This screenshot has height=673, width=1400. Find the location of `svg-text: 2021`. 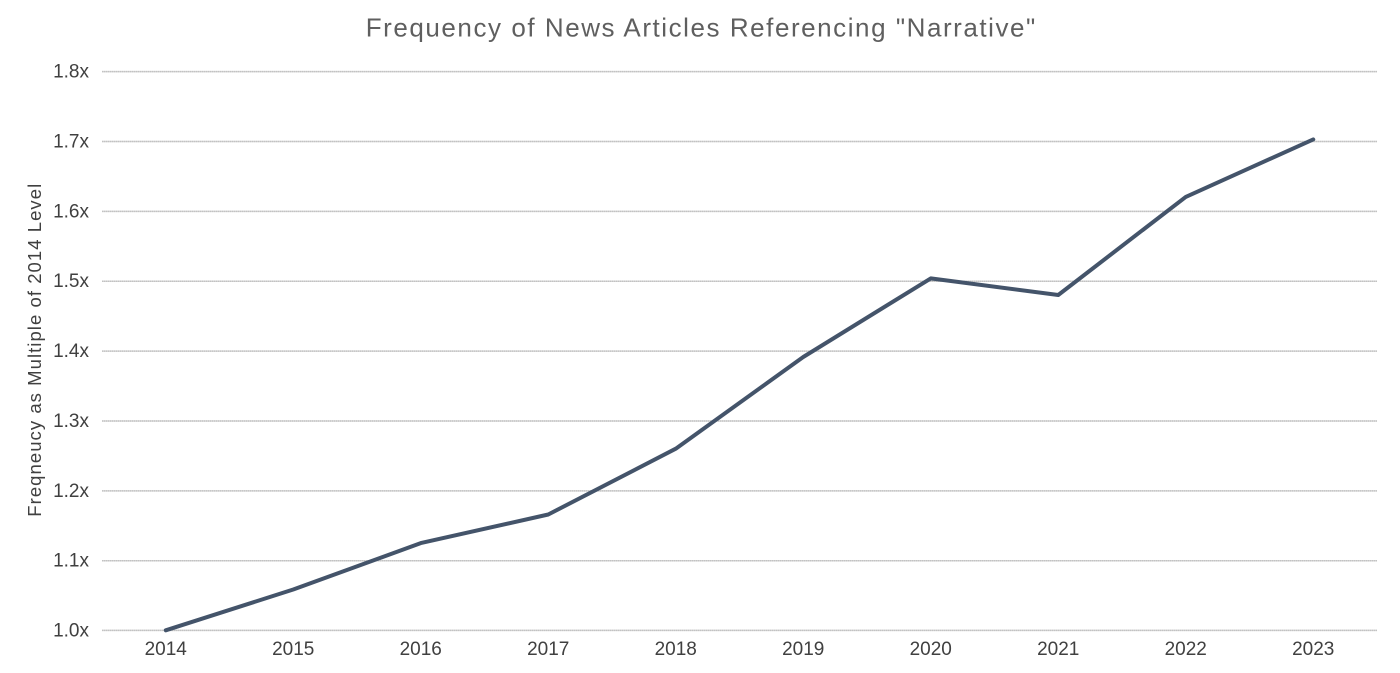

svg-text: 2021 is located at coordinates (1058, 649).